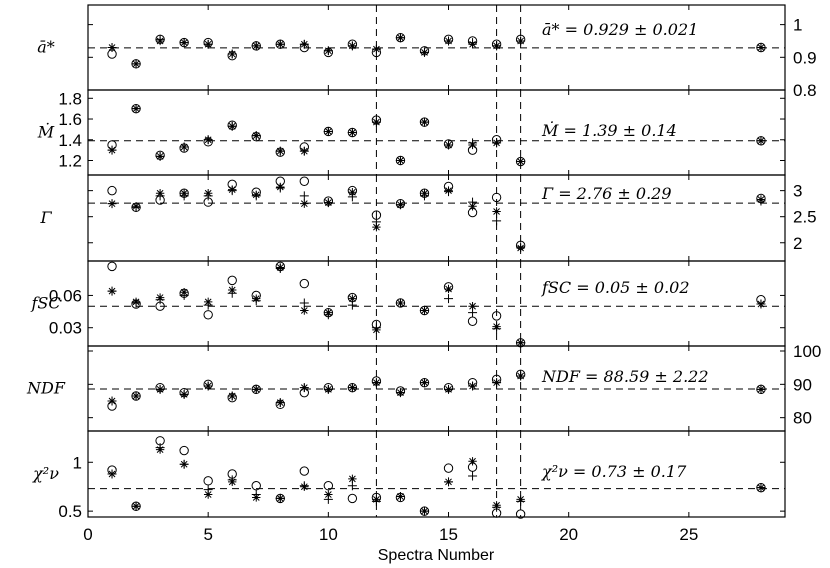 The image size is (830, 568). Describe the element at coordinates (45, 473) in the screenshot. I see `y-axis-label: χ²ν` at that location.